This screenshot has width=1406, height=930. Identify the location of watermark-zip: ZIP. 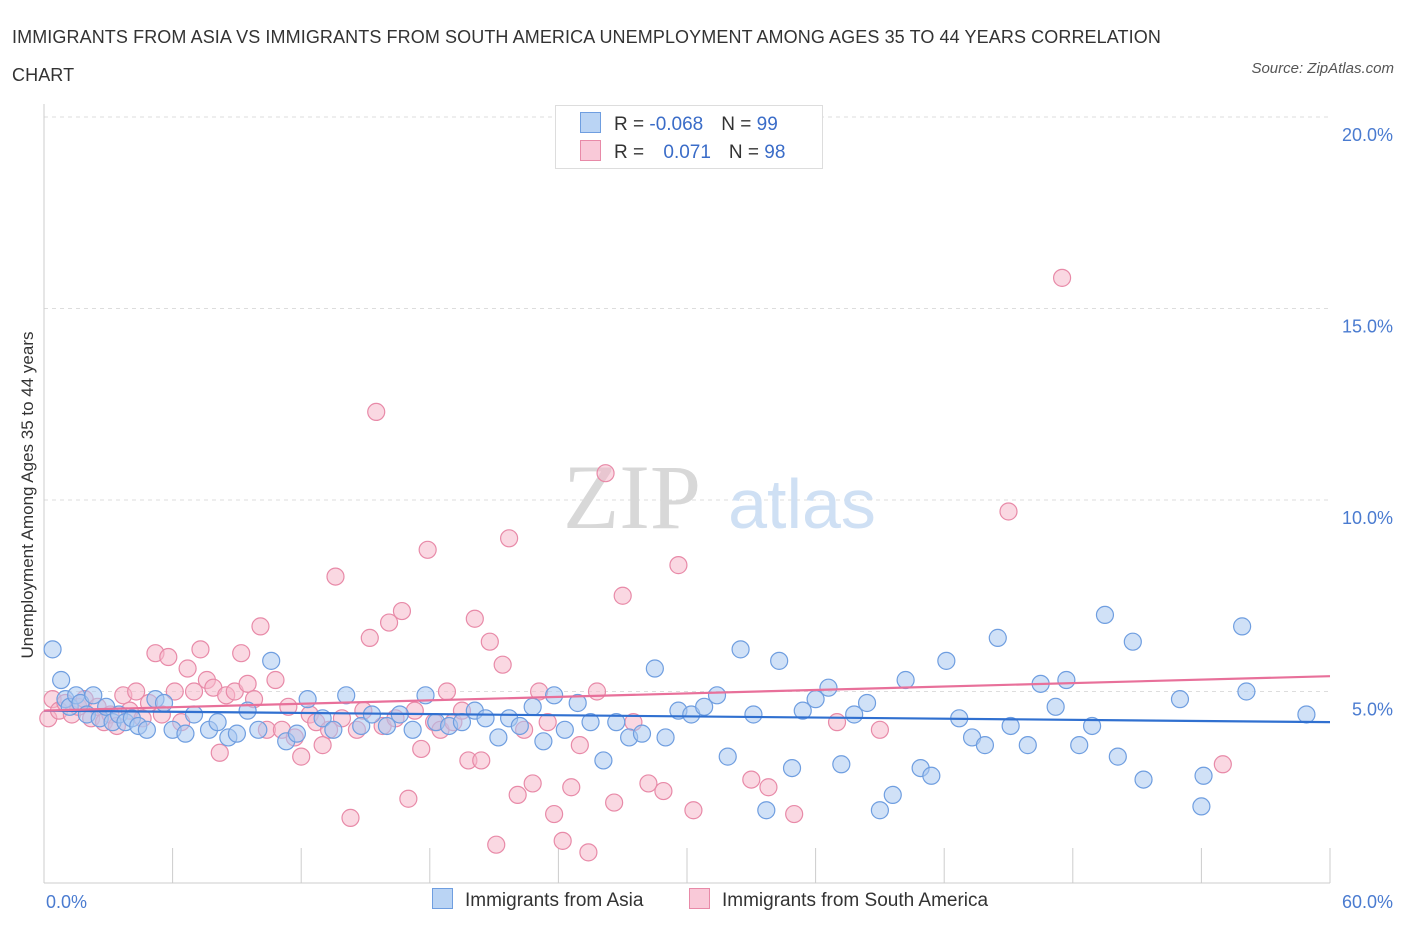
(632, 497).